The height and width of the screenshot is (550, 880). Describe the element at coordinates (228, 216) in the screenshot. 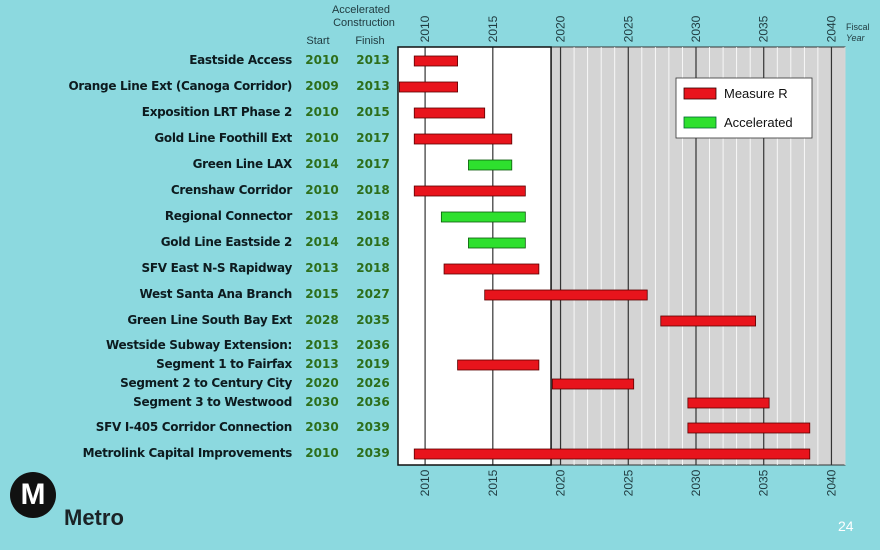

I see `project-name: Regional Connector` at that location.